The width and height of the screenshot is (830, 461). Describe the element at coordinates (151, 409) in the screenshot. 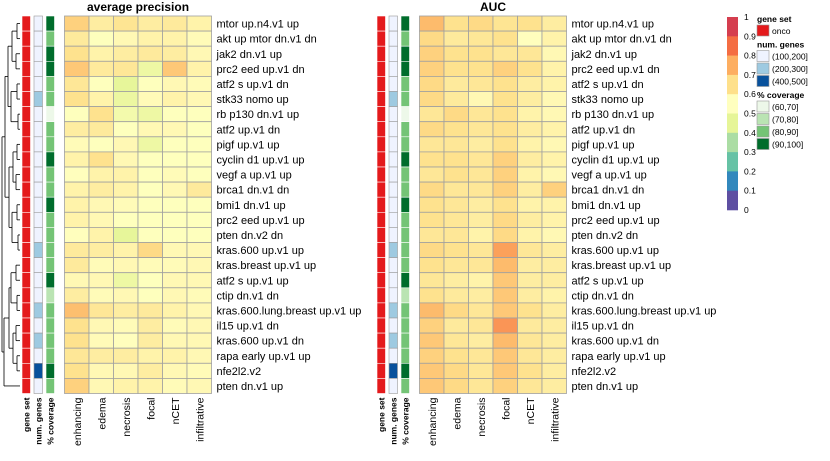

I see `column-label-focal: focal` at that location.